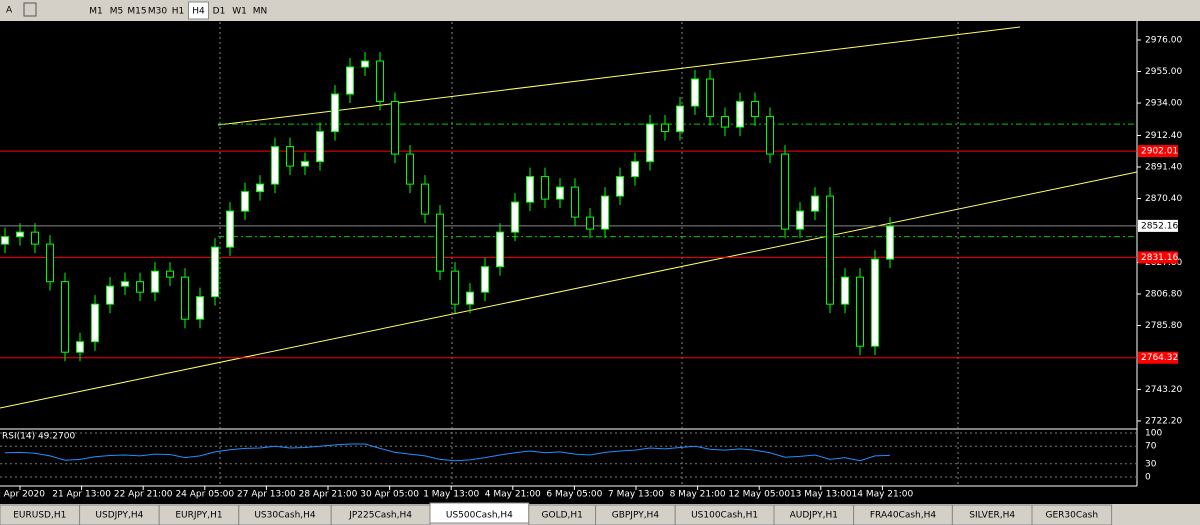 The height and width of the screenshot is (525, 1200). Describe the element at coordinates (1163, 104) in the screenshot. I see `y-tick-label: 2934.00` at that location.